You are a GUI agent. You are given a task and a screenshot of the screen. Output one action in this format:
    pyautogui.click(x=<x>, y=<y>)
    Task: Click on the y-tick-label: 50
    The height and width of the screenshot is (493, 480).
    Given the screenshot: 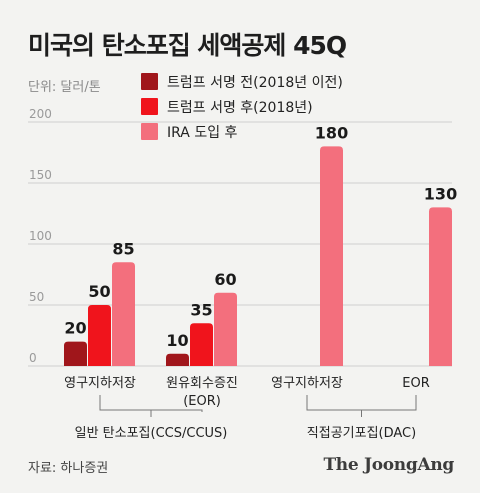 What is the action you would take?
    pyautogui.click(x=36, y=297)
    